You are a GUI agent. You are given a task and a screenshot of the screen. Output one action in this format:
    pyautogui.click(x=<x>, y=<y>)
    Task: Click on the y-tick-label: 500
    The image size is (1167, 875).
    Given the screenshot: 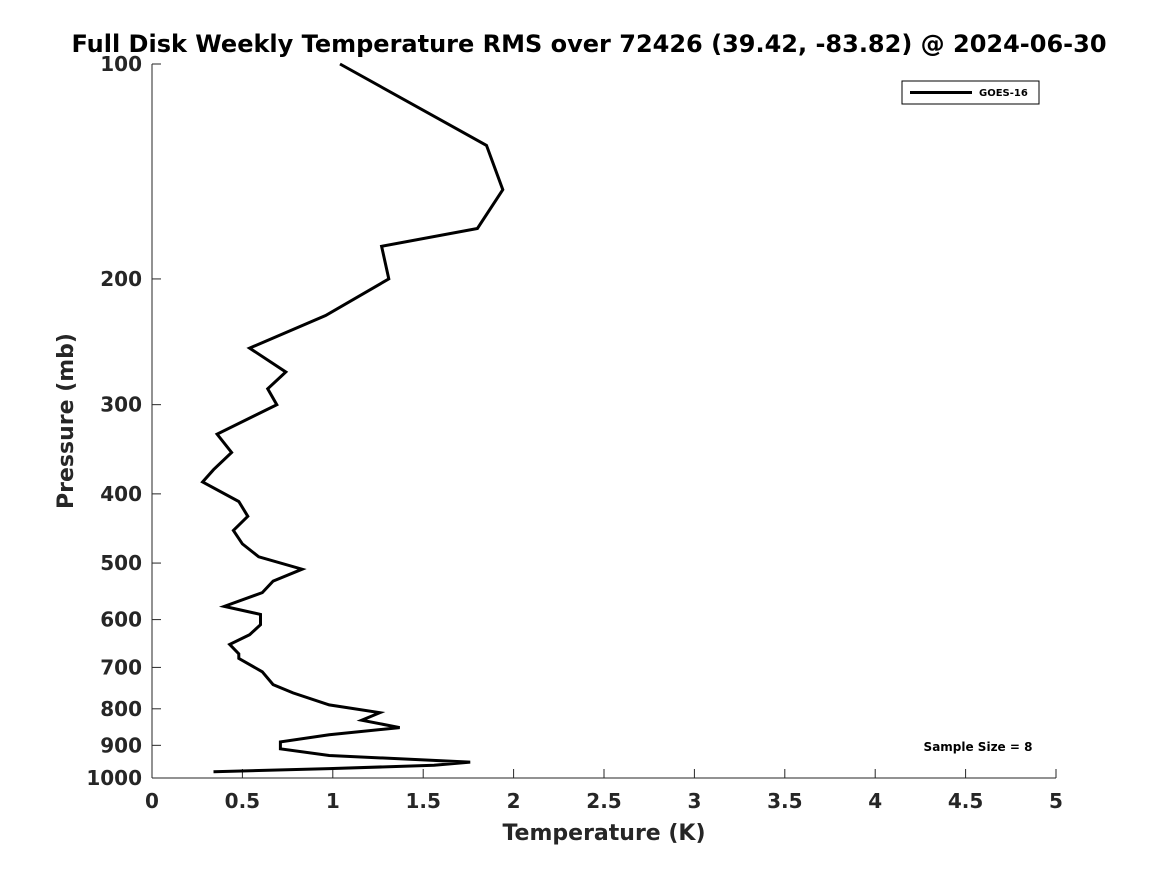 What is the action you would take?
    pyautogui.click(x=121, y=563)
    